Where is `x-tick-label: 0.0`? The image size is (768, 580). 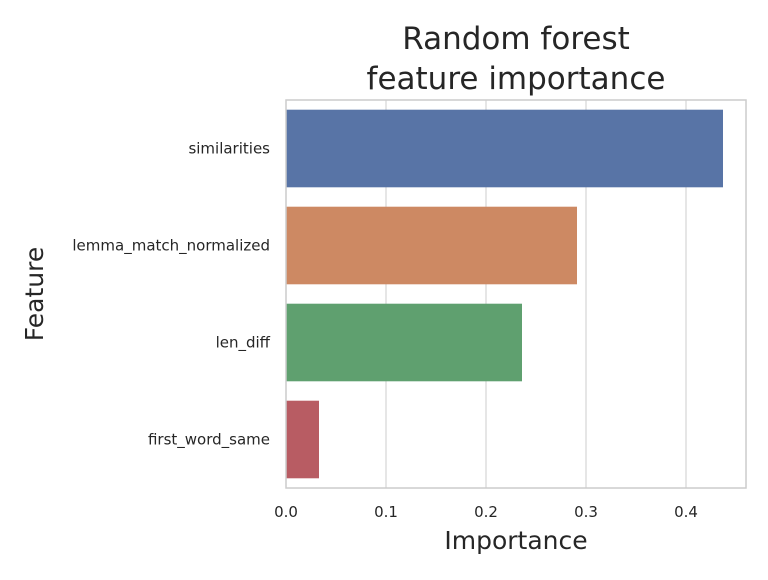 x-tick-label: 0.0 is located at coordinates (286, 512).